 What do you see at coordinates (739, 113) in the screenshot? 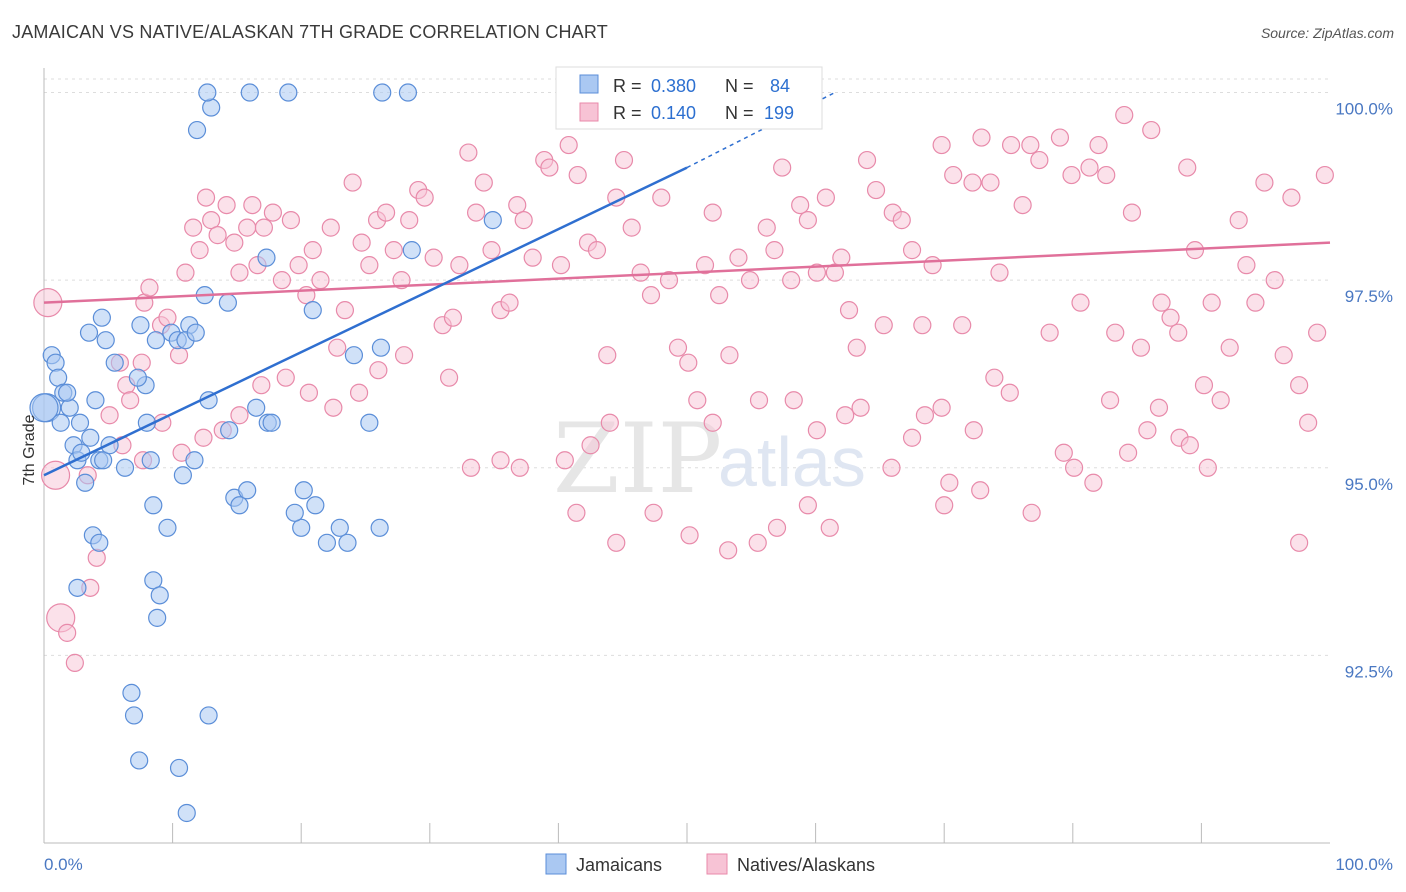
I see `stats-n-label-natives: N =` at bounding box center [739, 113].